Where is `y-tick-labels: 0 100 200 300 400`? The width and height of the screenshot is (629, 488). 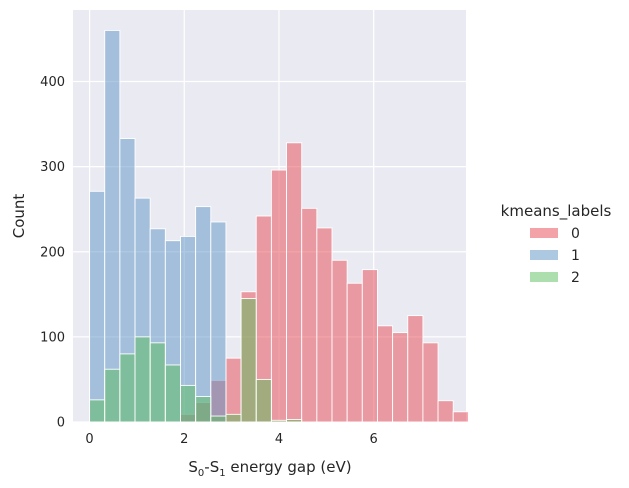 y-tick-labels: 0 100 200 300 400 is located at coordinates (52, 252).